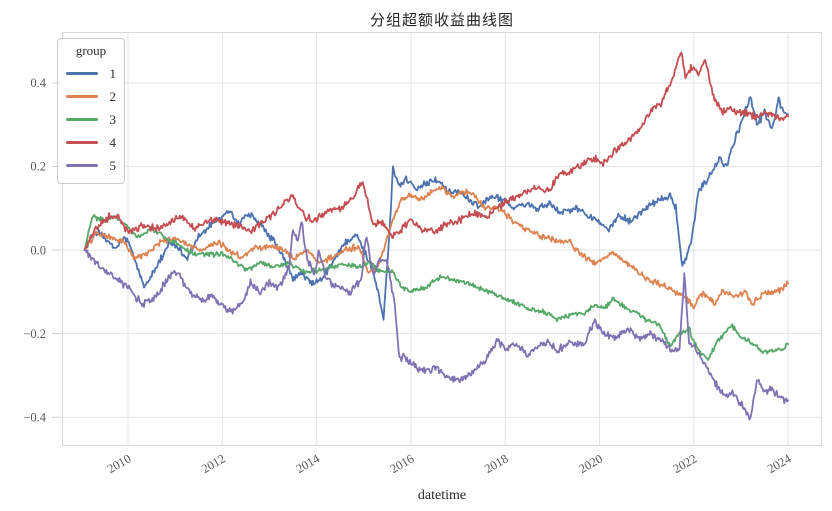 This screenshot has width=832, height=511. What do you see at coordinates (449, 463) in the screenshot?
I see `x-axis-ticks: 2010 2012 2014 2016 2018 2020 2022 2024` at bounding box center [449, 463].